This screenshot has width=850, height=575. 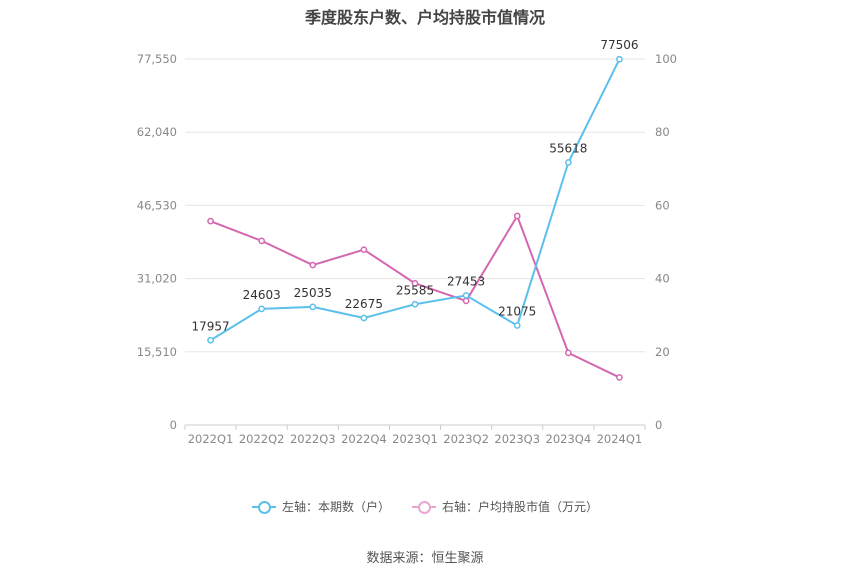 I want to click on legend-item-right-series: 右轴：户均持股市值（万元）, so click(x=505, y=506).